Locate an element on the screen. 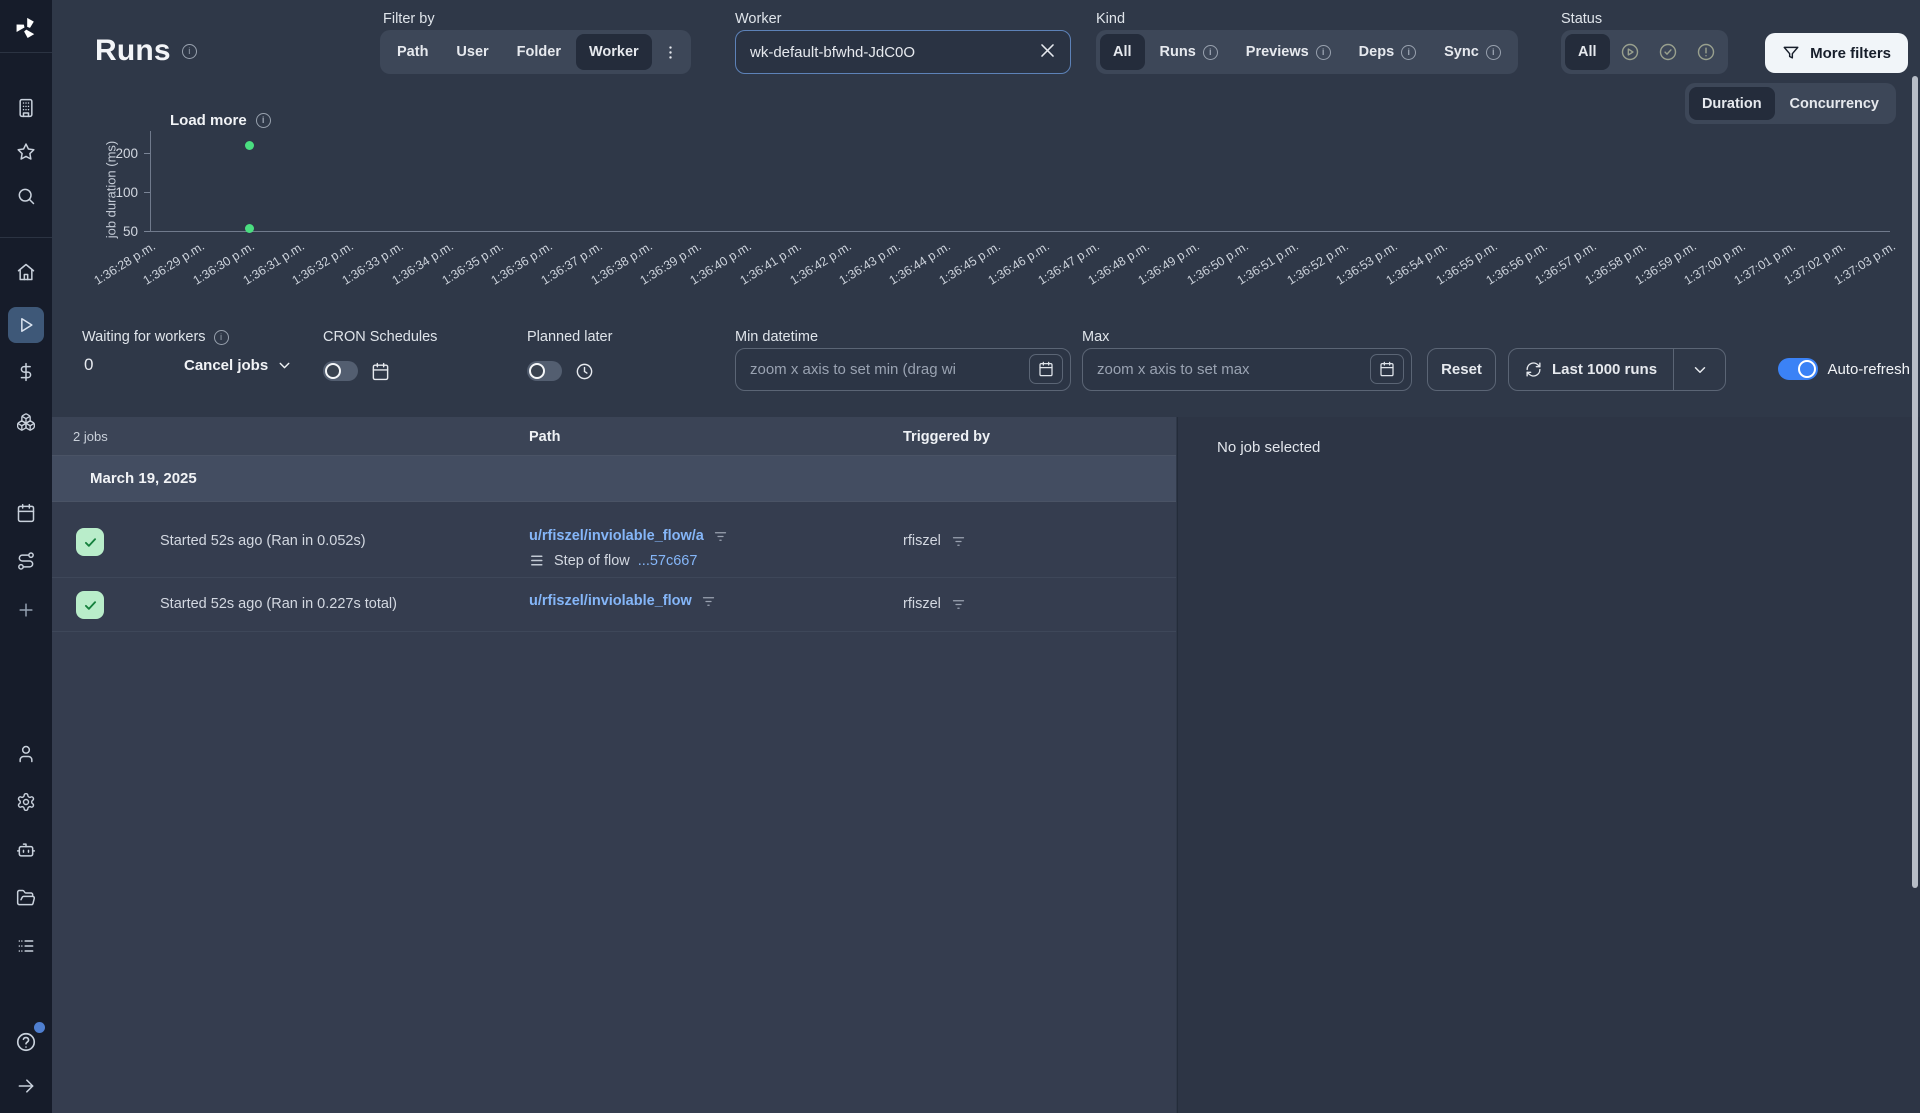  filter-by-group: Path User Folder Worker is located at coordinates (535, 52).